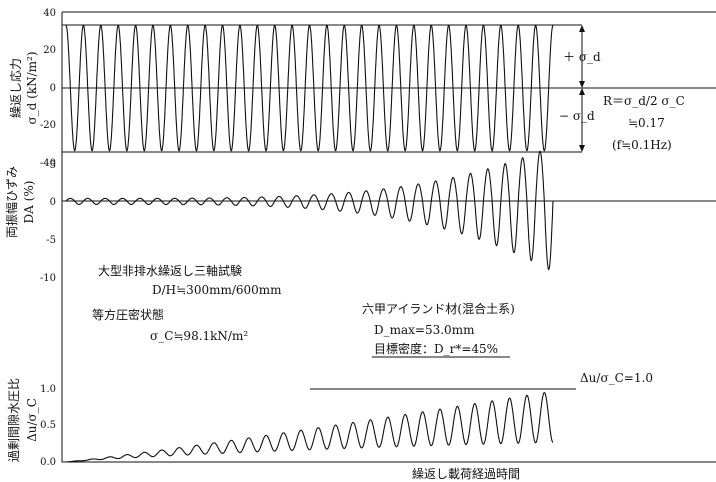 The width and height of the screenshot is (716, 482). Describe the element at coordinates (582, 148) in the screenshot. I see `minus-arrow-head-down` at that location.